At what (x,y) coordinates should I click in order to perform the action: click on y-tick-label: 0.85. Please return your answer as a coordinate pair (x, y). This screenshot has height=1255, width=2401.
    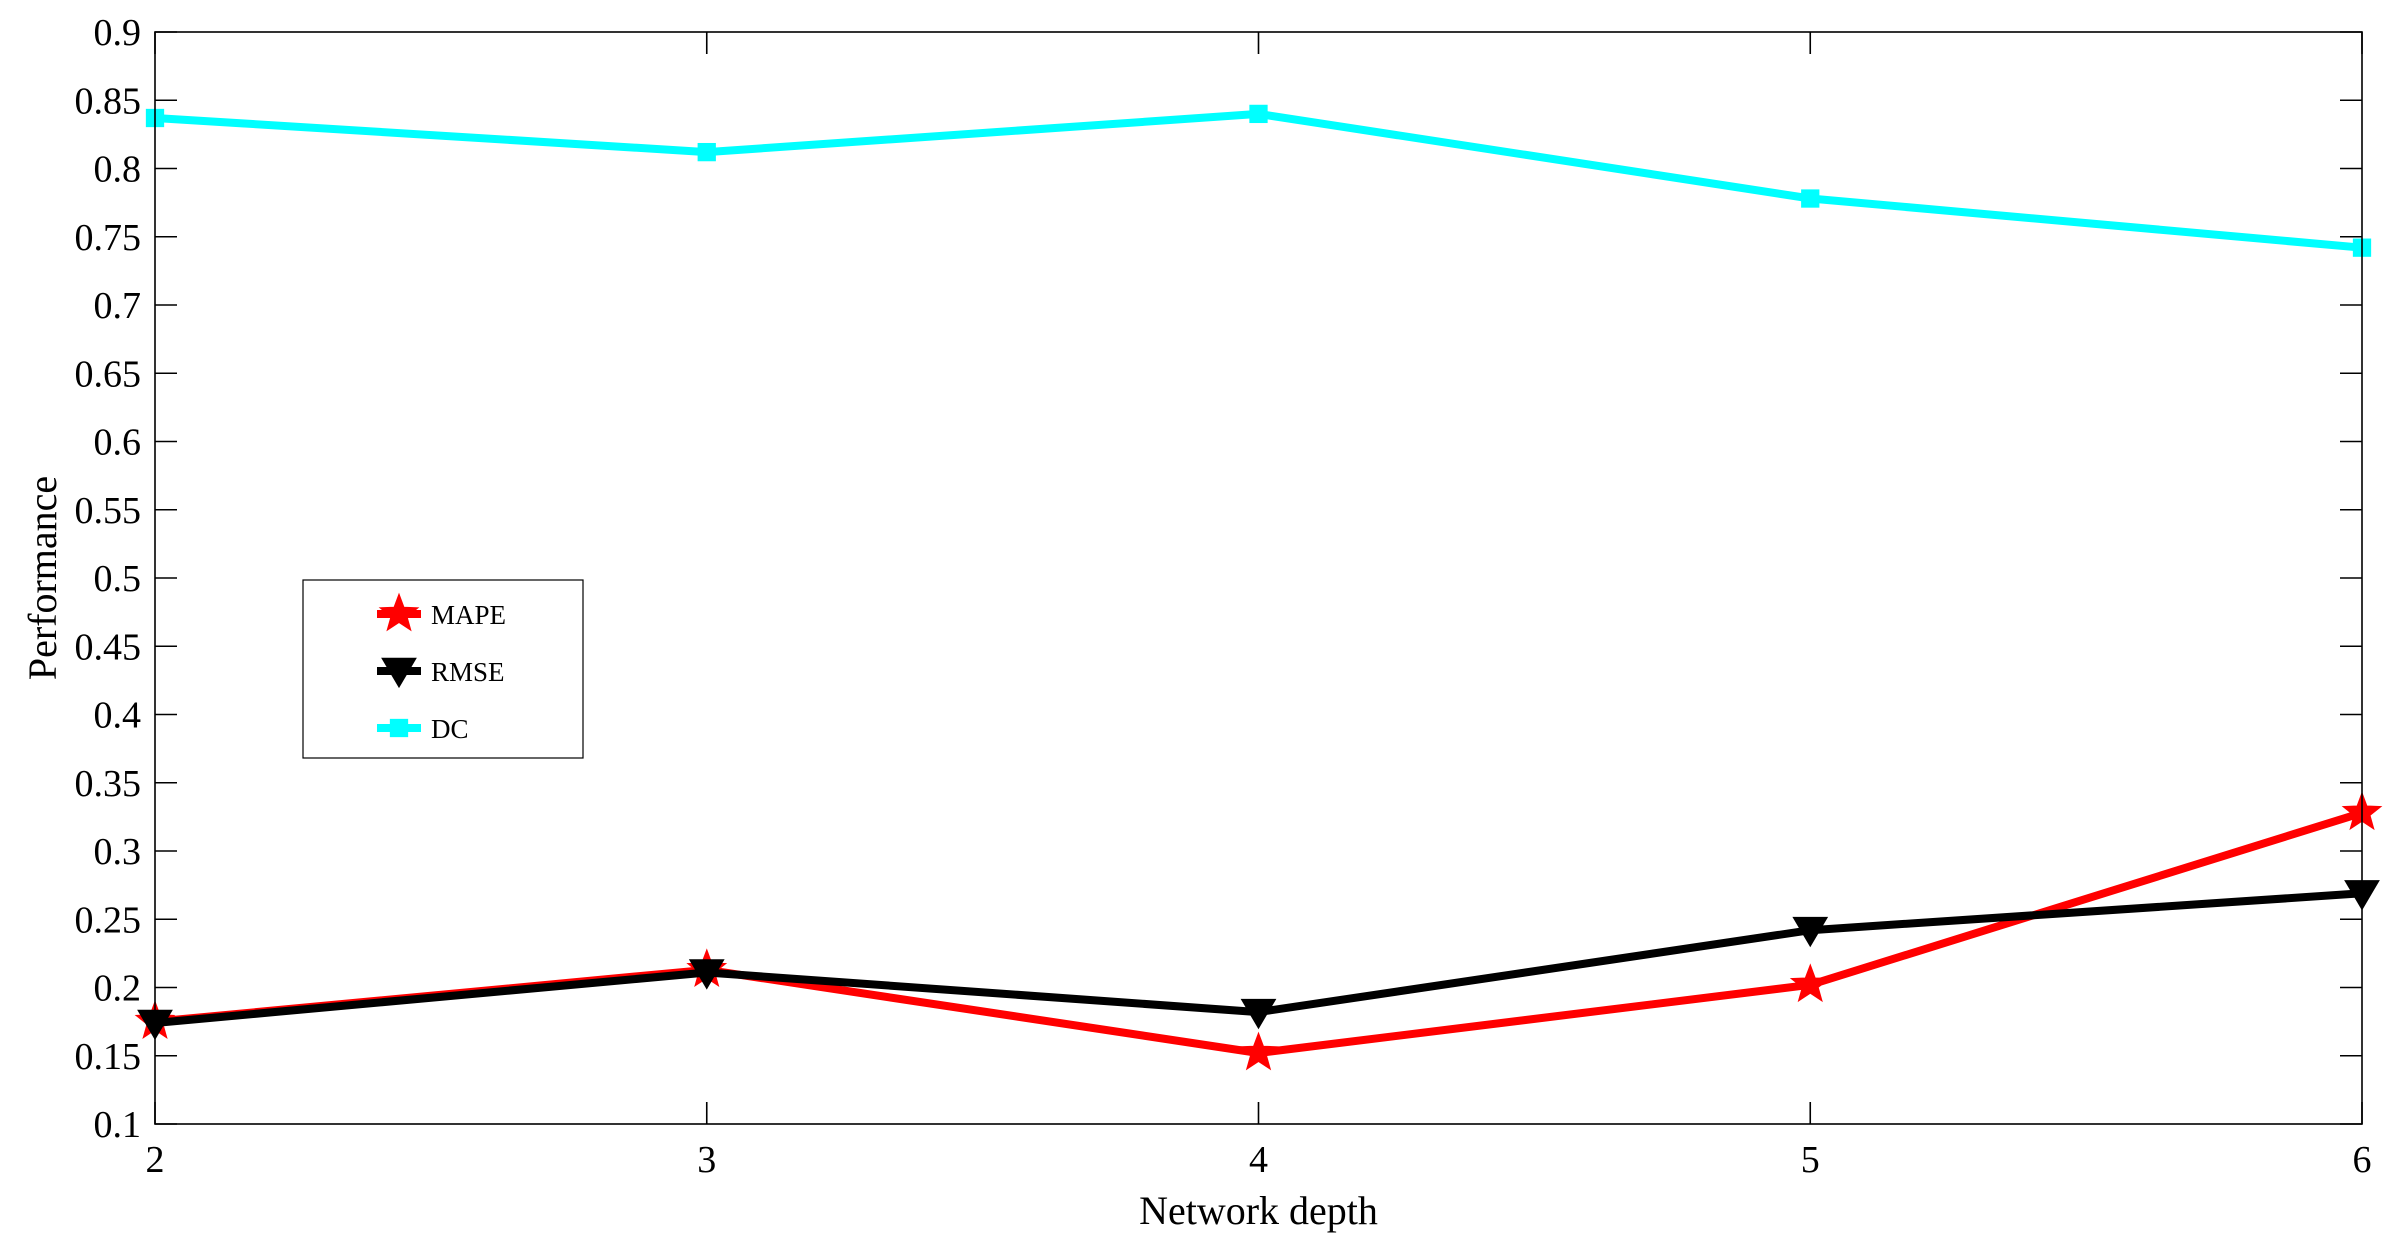
    Looking at the image, I should click on (108, 101).